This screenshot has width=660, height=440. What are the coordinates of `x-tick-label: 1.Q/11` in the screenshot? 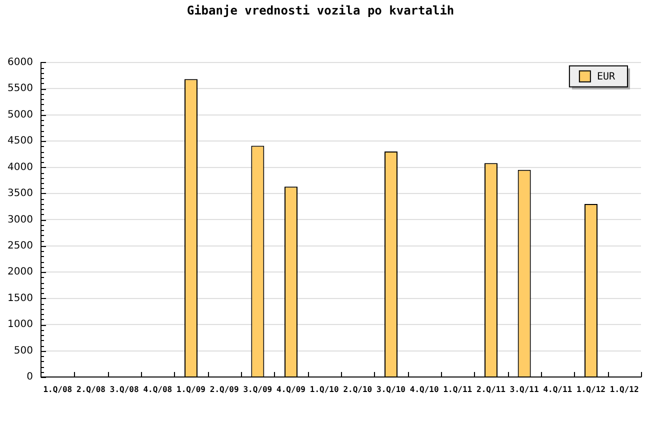 It's located at (457, 389).